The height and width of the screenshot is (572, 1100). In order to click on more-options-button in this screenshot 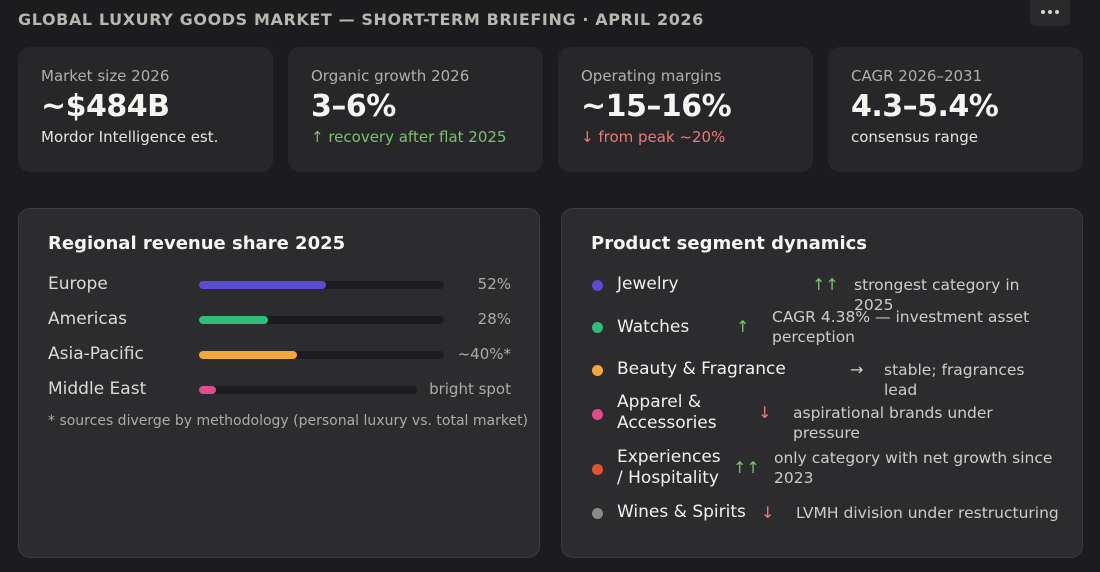, I will do `click(1050, 13)`.